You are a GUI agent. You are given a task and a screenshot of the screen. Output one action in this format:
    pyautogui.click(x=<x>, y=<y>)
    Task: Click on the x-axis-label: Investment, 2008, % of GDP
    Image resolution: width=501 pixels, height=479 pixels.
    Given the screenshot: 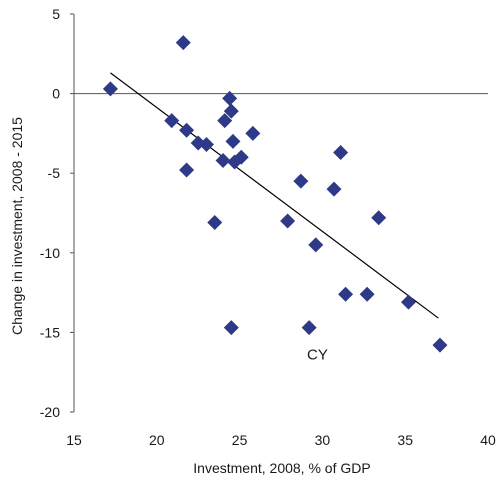 What is the action you would take?
    pyautogui.click(x=281, y=468)
    